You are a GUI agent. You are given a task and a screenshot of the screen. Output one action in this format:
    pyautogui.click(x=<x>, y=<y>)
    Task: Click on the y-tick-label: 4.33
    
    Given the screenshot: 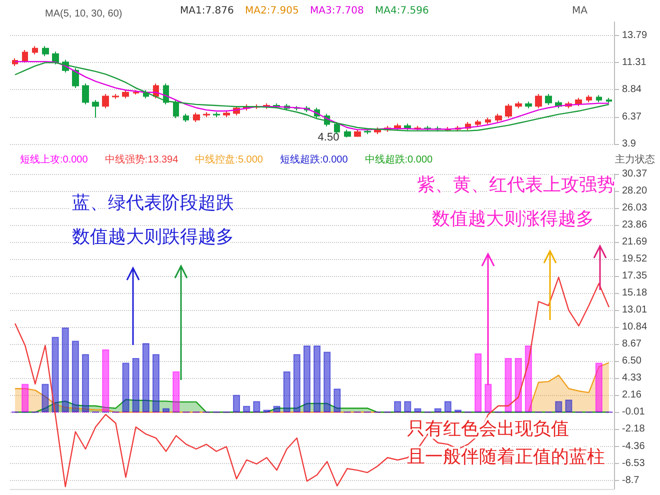 What is the action you would take?
    pyautogui.click(x=632, y=378)
    